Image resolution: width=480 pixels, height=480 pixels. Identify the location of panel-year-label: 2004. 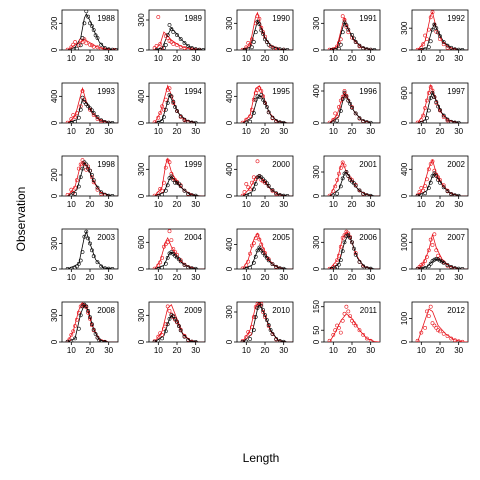
(193, 237).